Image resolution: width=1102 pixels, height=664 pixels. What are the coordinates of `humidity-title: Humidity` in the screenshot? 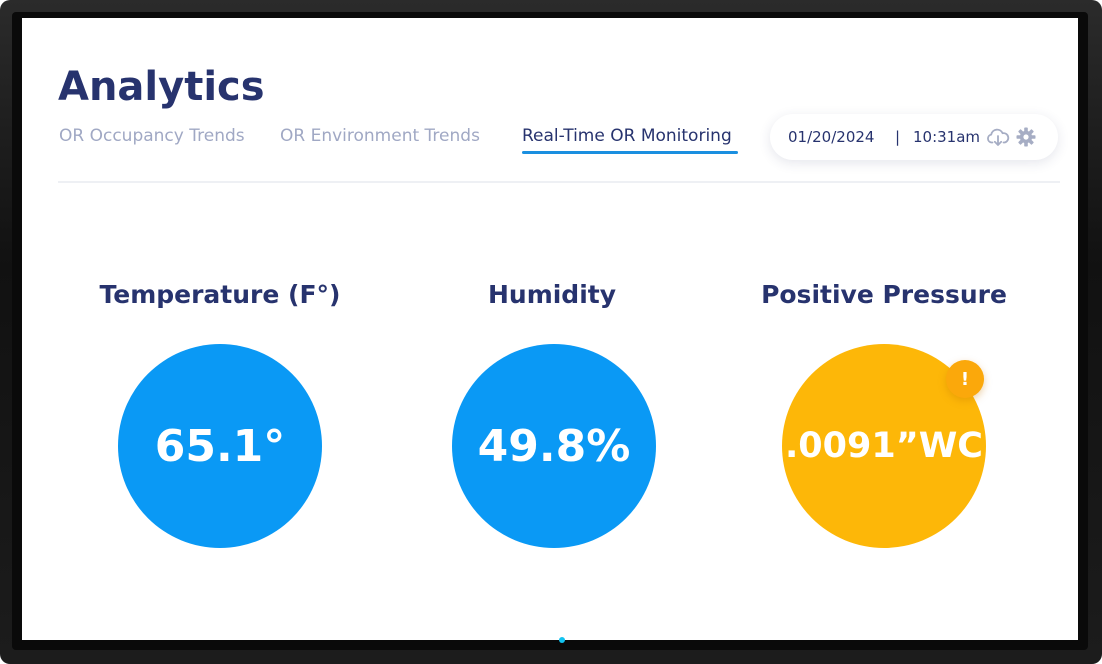 It's located at (552, 294).